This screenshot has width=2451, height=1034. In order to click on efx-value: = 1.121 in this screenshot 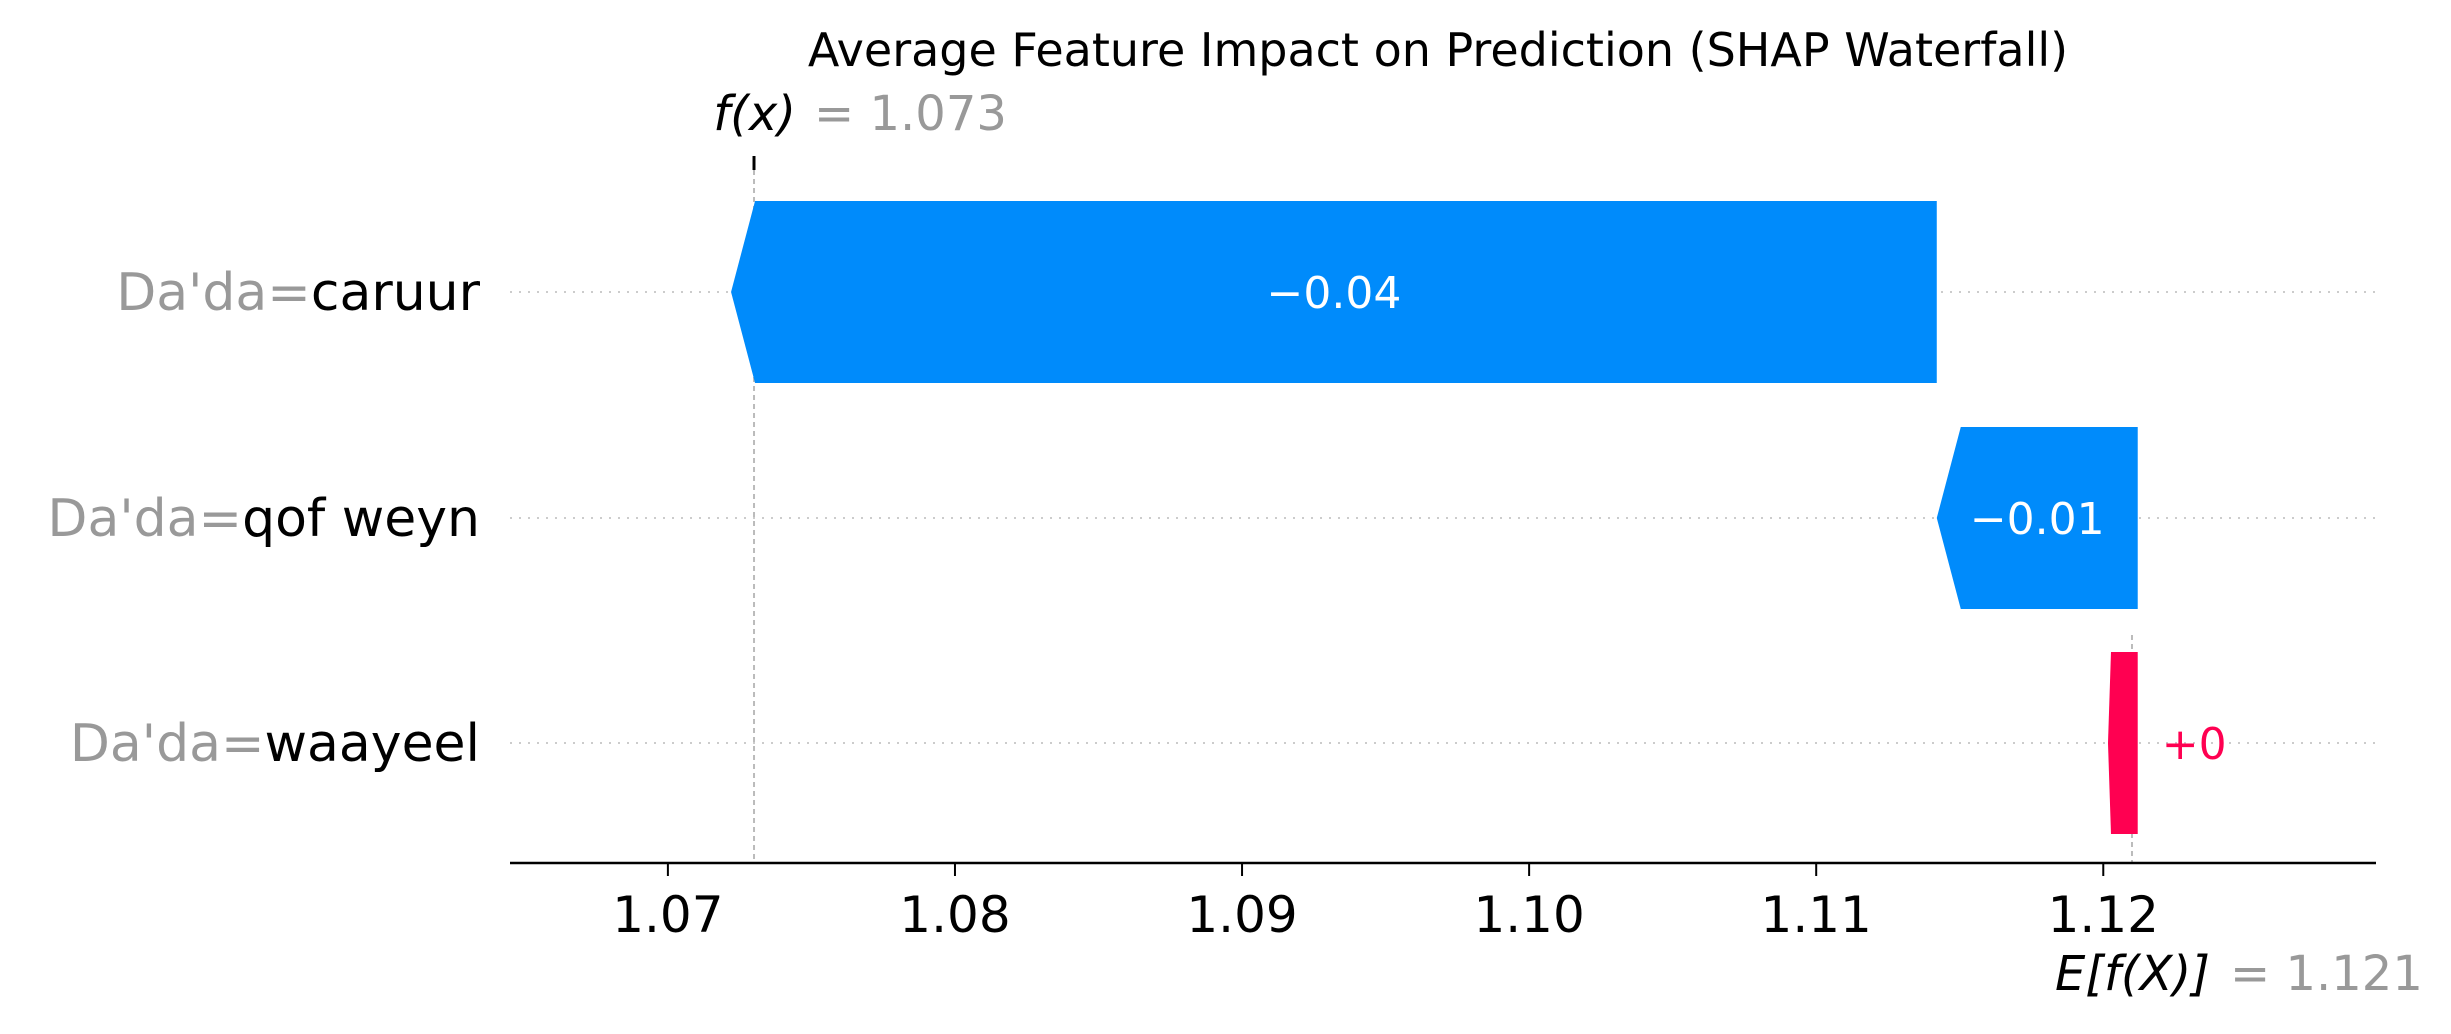, I will do `click(2326, 974)`.